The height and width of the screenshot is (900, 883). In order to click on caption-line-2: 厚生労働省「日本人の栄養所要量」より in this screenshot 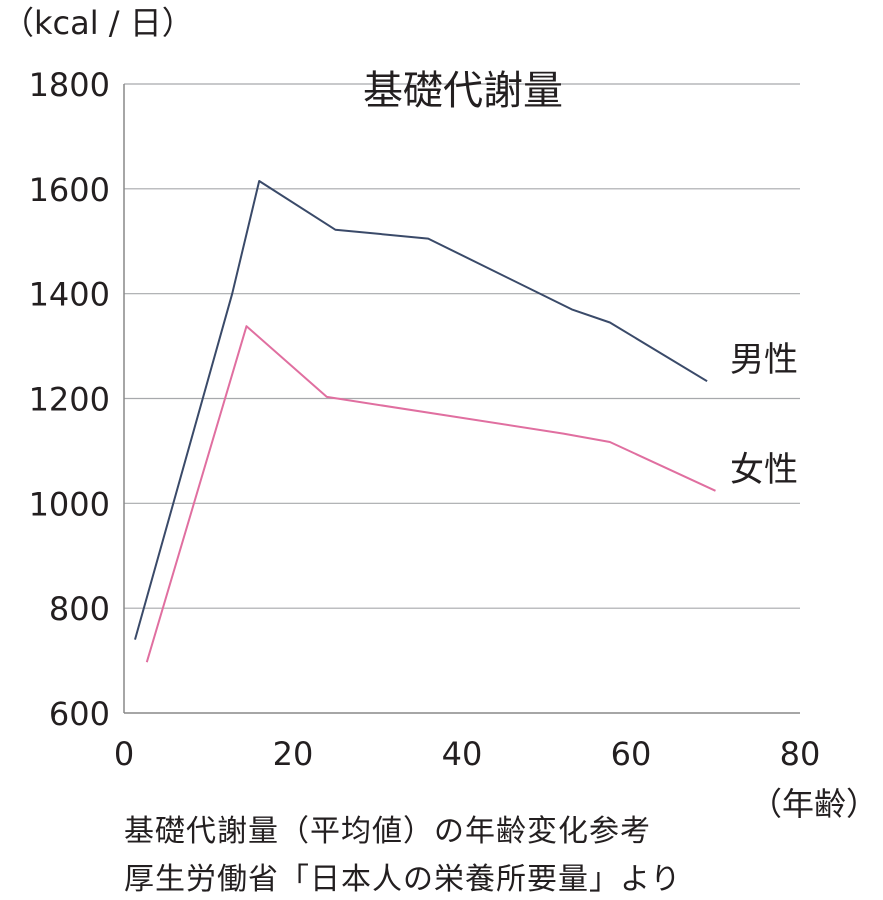, I will do `click(403, 879)`.